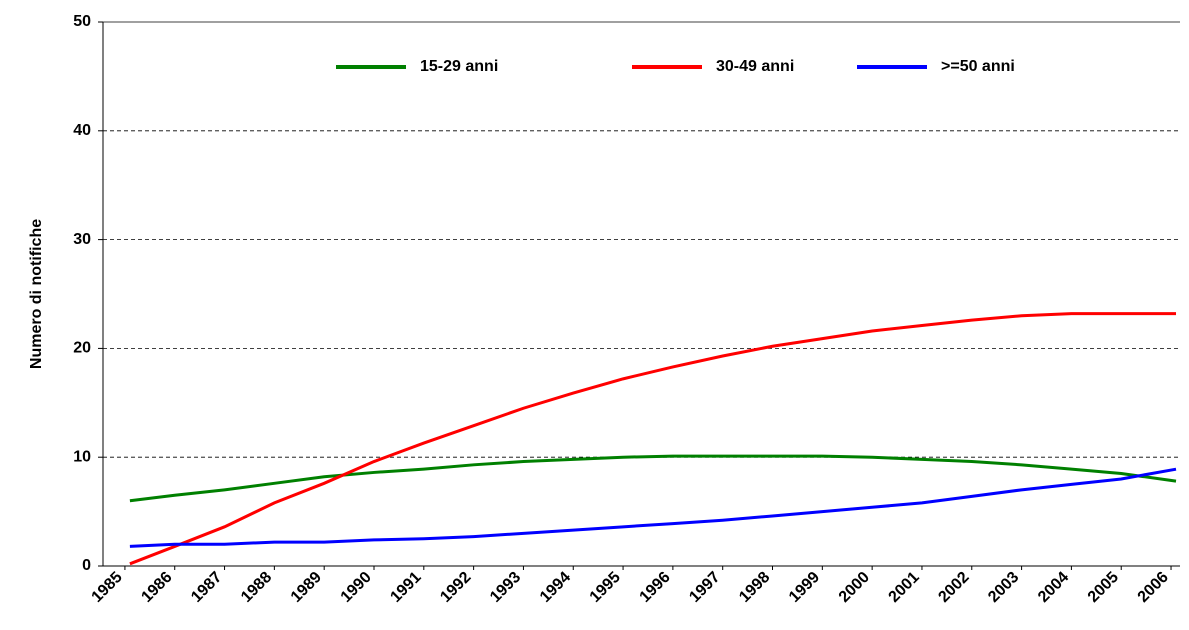 The height and width of the screenshot is (630, 1189). Describe the element at coordinates (107, 587) in the screenshot. I see `x-tick-label: 1985` at that location.